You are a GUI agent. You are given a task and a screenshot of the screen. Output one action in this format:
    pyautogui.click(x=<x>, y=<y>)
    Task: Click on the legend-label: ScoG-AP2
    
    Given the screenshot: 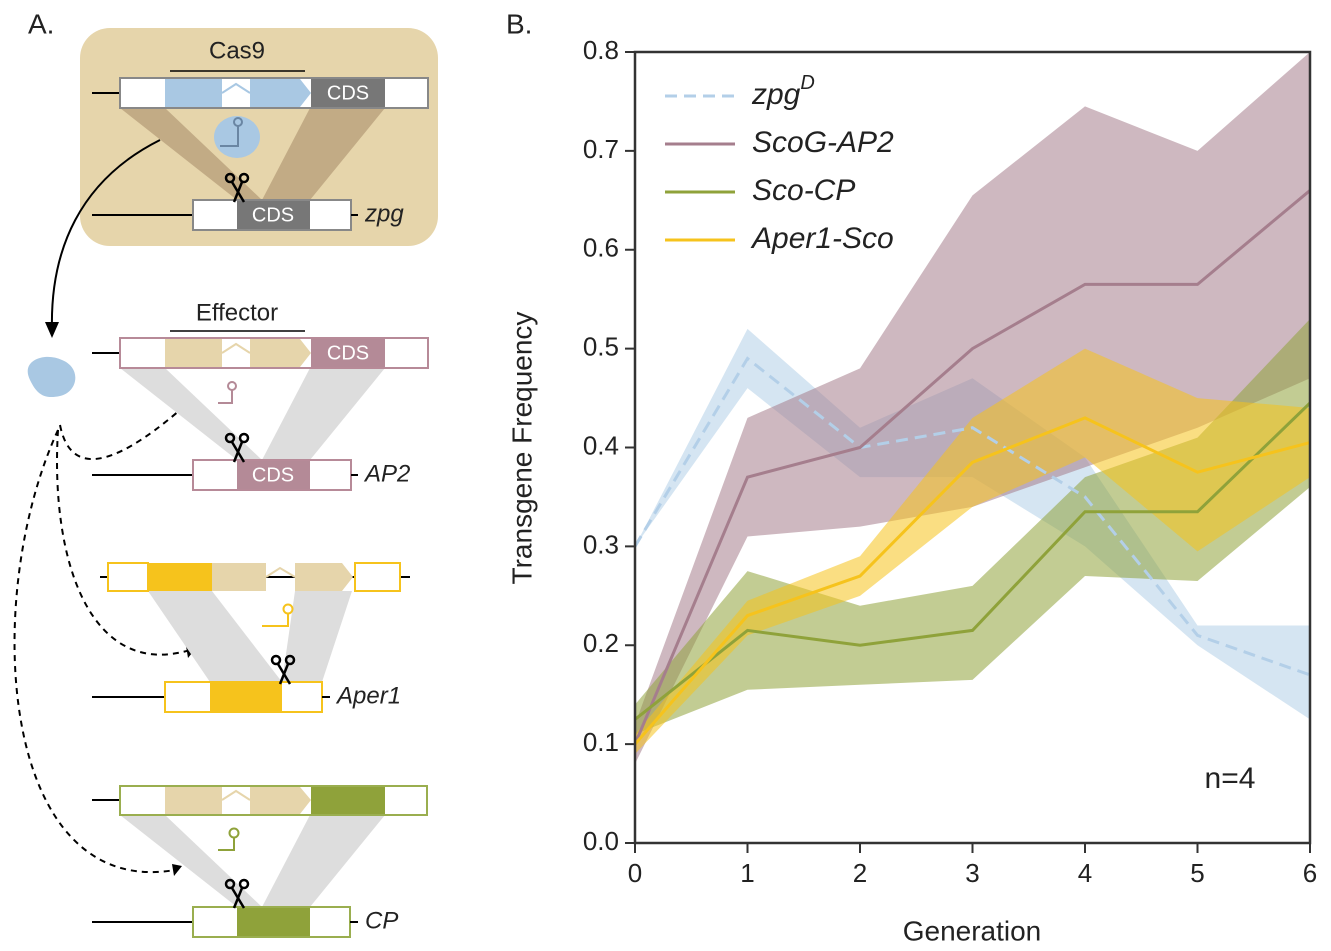 What is the action you would take?
    pyautogui.click(x=823, y=142)
    